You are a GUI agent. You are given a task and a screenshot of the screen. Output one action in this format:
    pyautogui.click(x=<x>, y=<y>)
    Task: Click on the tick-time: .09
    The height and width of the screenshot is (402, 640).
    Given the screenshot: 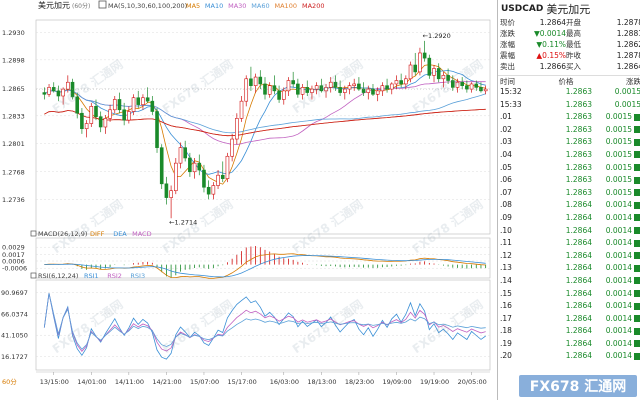 What is the action you would take?
    pyautogui.click(x=506, y=217)
    